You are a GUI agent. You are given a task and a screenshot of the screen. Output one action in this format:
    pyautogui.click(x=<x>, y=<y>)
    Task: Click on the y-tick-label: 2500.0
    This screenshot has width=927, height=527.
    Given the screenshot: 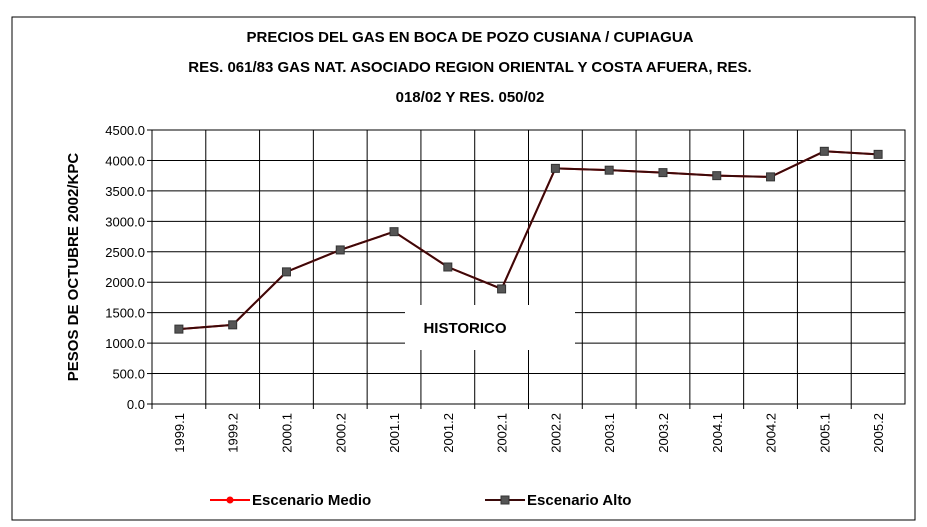 What is the action you would take?
    pyautogui.click(x=125, y=252)
    